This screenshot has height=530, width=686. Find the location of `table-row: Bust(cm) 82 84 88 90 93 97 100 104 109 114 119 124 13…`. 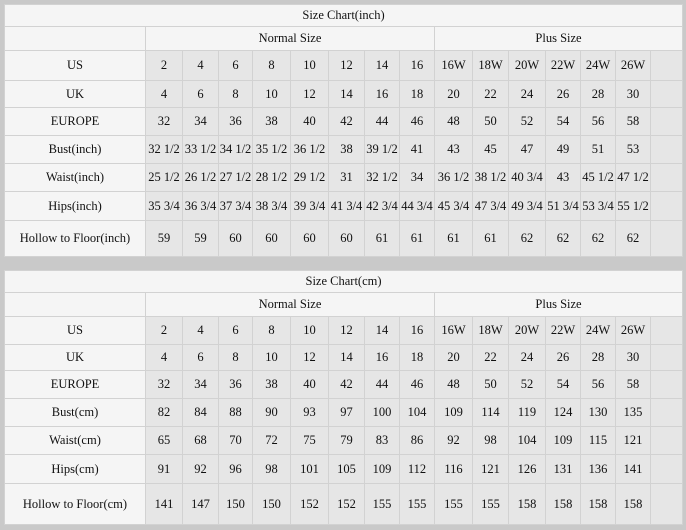

table-row: Bust(cm) 82 84 88 90 93 97 100 104 109 114 119 124 13… is located at coordinates (344, 412).